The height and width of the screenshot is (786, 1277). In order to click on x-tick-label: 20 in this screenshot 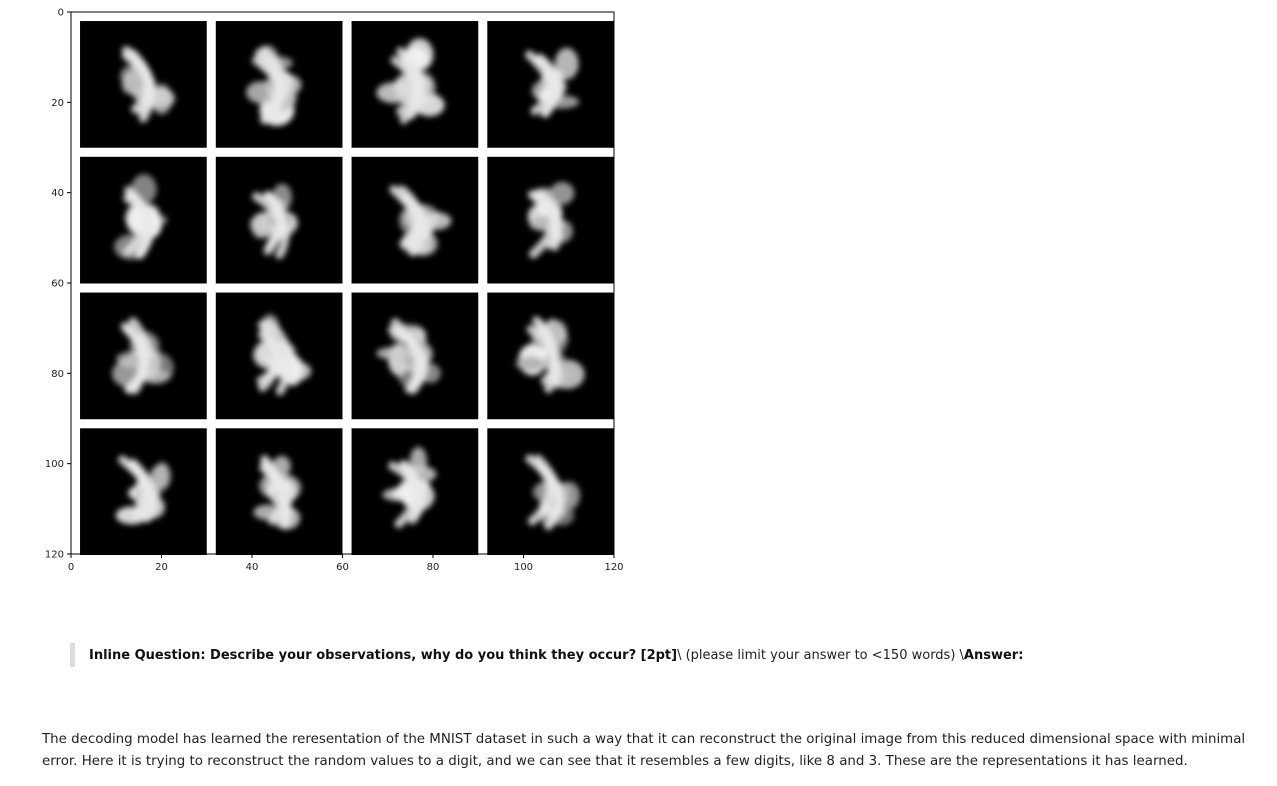, I will do `click(161, 567)`.